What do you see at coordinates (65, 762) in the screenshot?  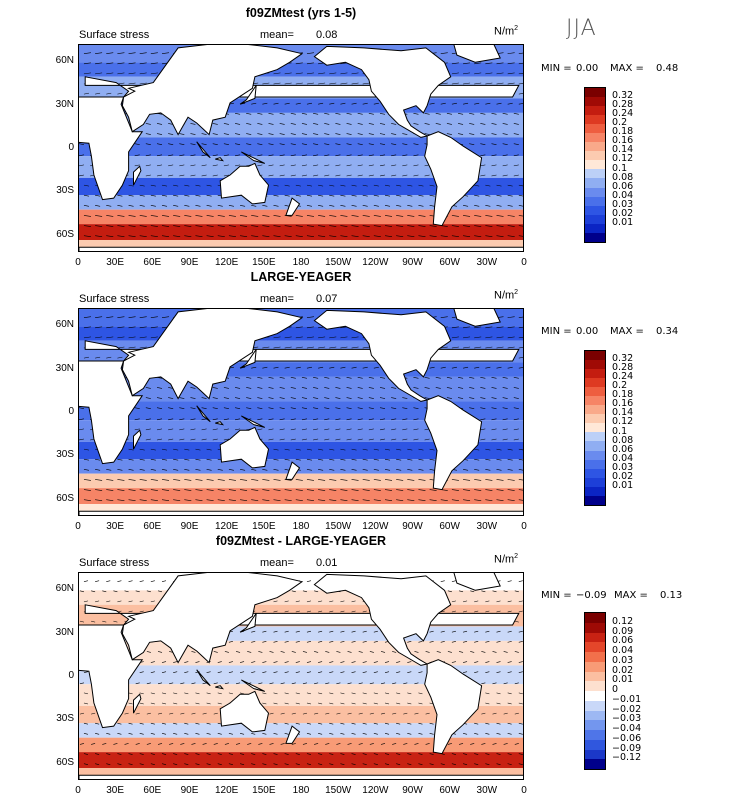 I see `lat-tick-label: 60S` at bounding box center [65, 762].